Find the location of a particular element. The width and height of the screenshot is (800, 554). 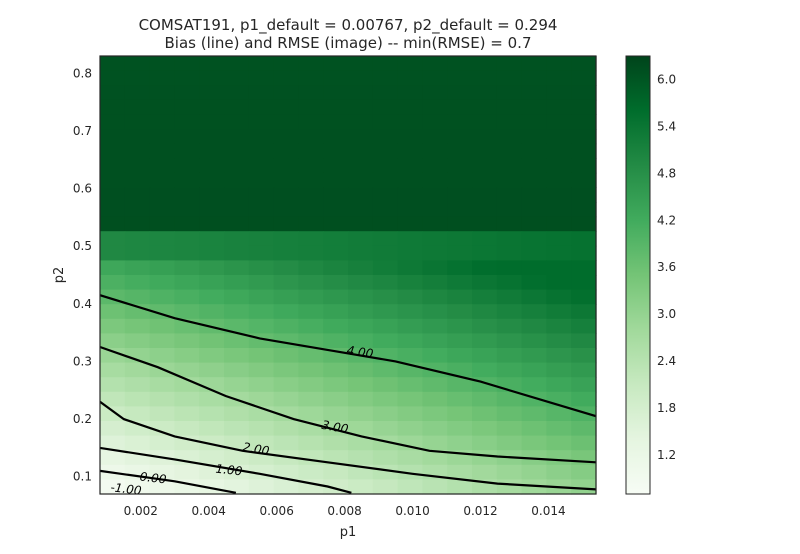

x-tick-label: 0.008 is located at coordinates (344, 511).